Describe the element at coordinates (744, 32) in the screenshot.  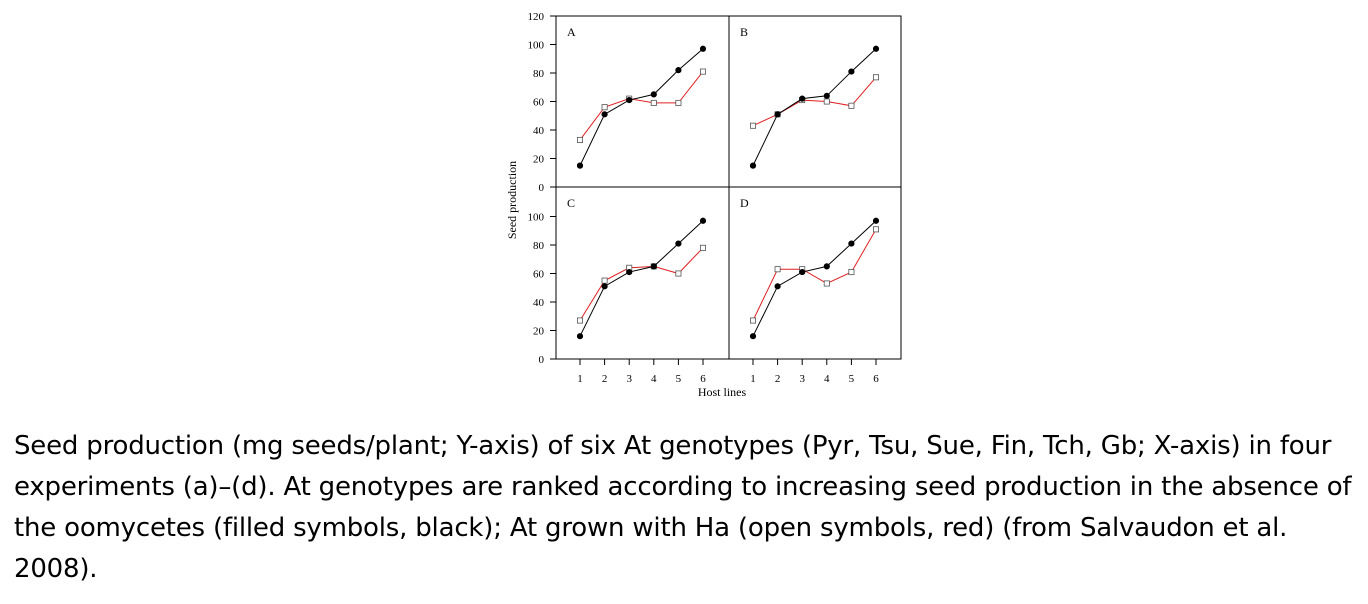
I see `panel-label-b: B` at that location.